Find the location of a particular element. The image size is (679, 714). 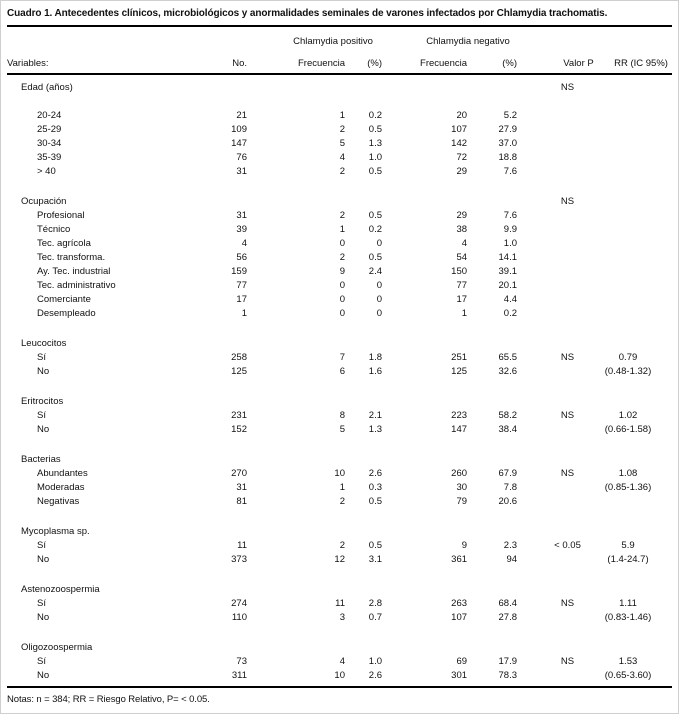

cell-frecuencia-negativo: 72 is located at coordinates (462, 157).